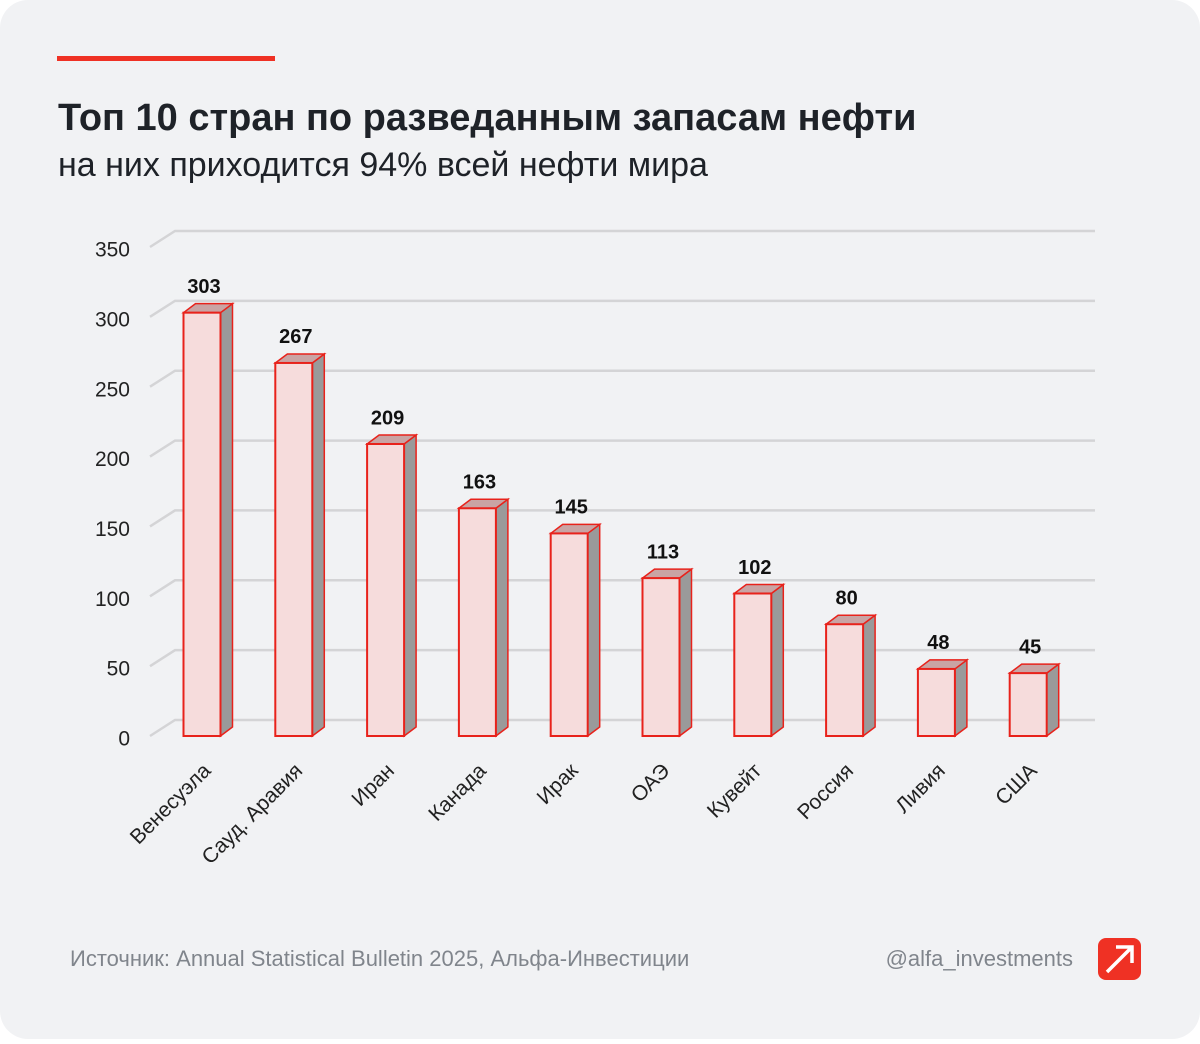 Image resolution: width=1200 pixels, height=1044 pixels. Describe the element at coordinates (112, 529) in the screenshot. I see `y-tick-label: 150` at that location.